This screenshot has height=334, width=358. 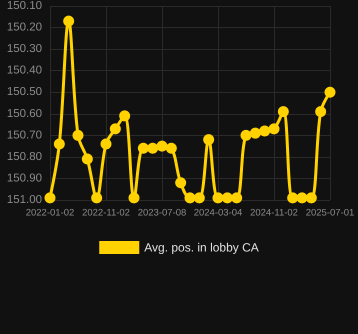 I want to click on y-tick-label: 150.20, so click(x=24, y=28).